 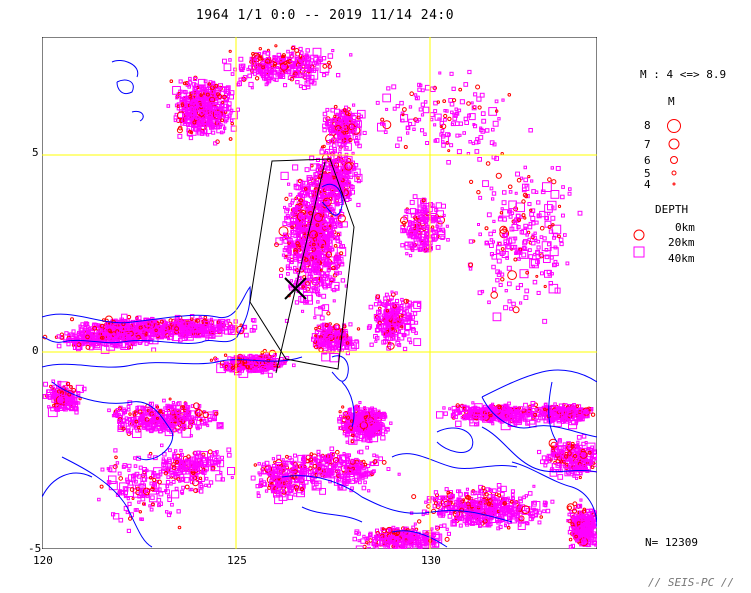 I want to click on mag-label-8: 8, so click(x=647, y=125).